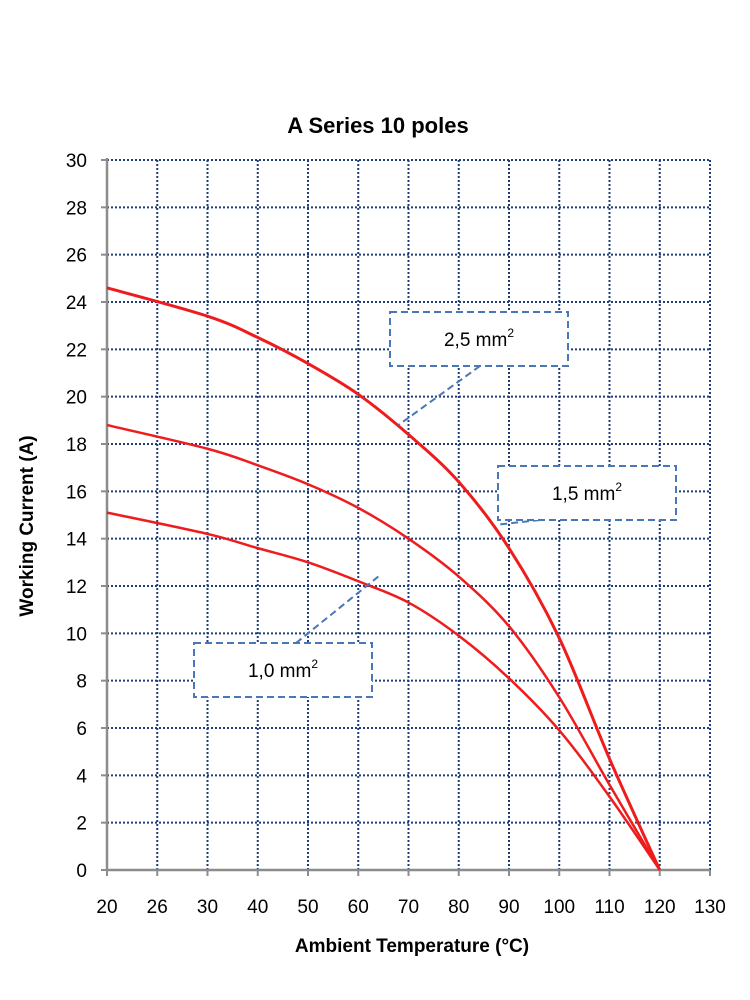 Image resolution: width=750 pixels, height=1000 pixels. What do you see at coordinates (81, 729) in the screenshot?
I see `y-tick-label: 6` at bounding box center [81, 729].